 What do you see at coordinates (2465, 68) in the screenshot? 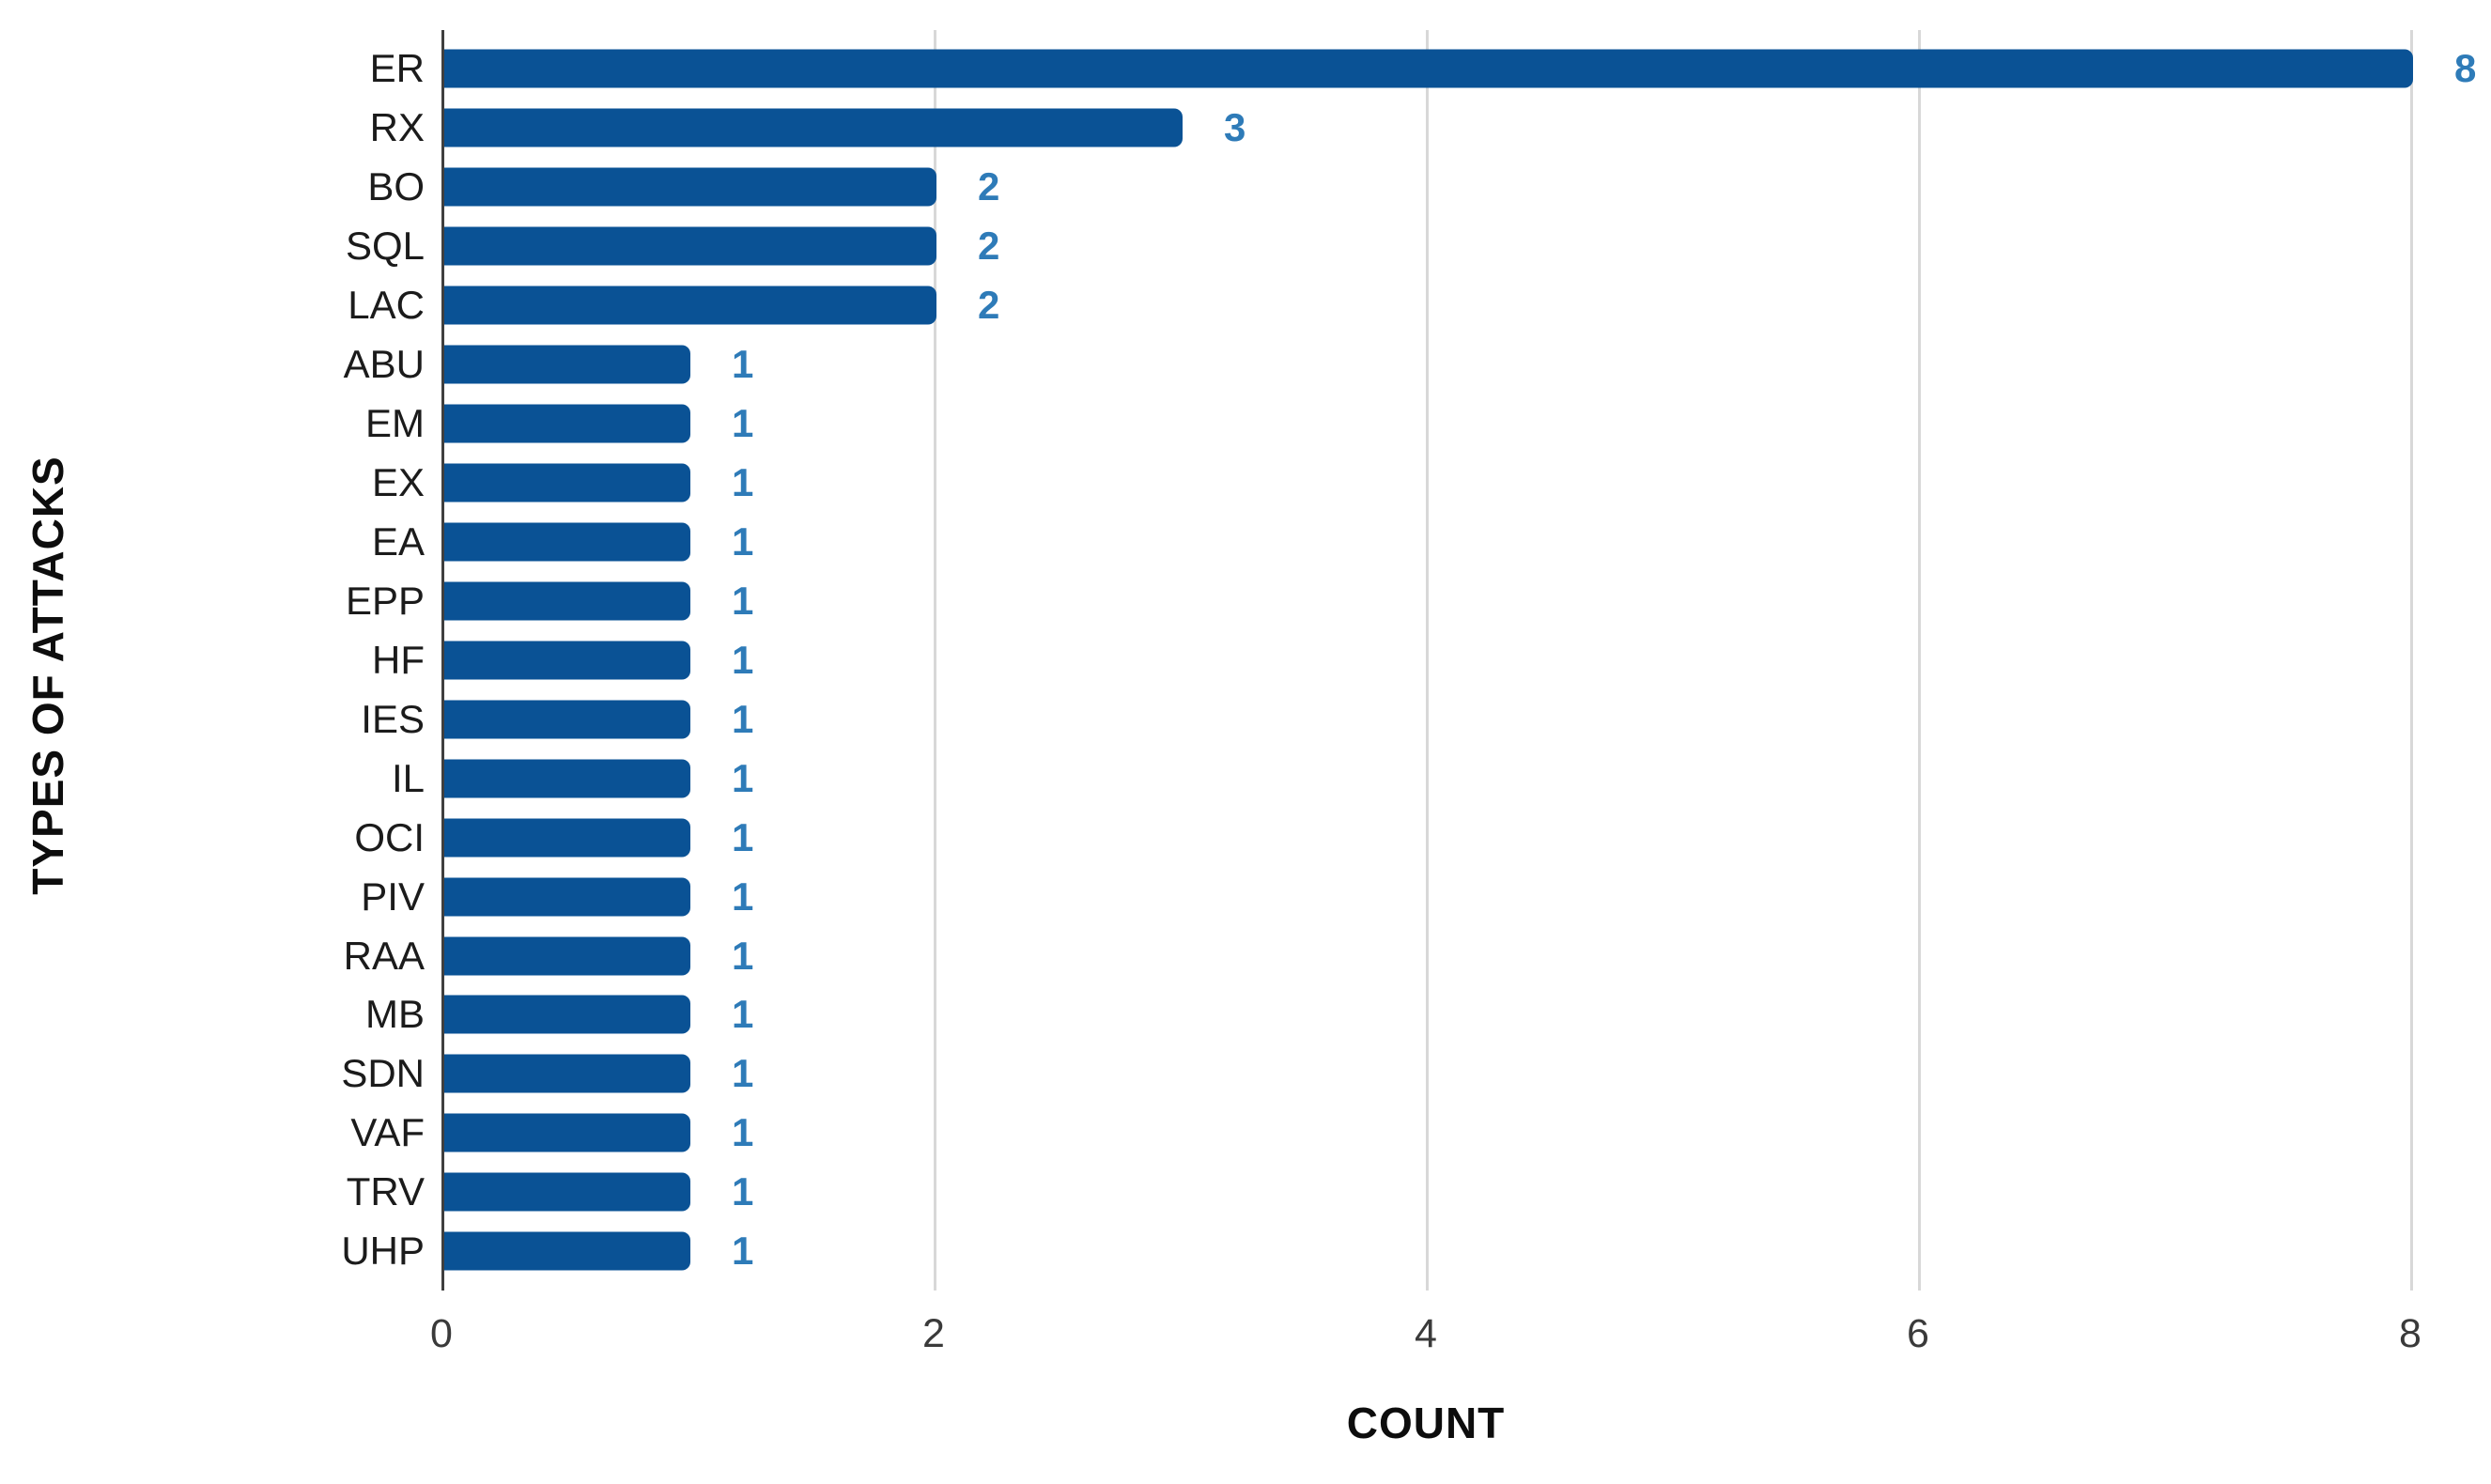
I see `value-label: 8` at bounding box center [2465, 68].